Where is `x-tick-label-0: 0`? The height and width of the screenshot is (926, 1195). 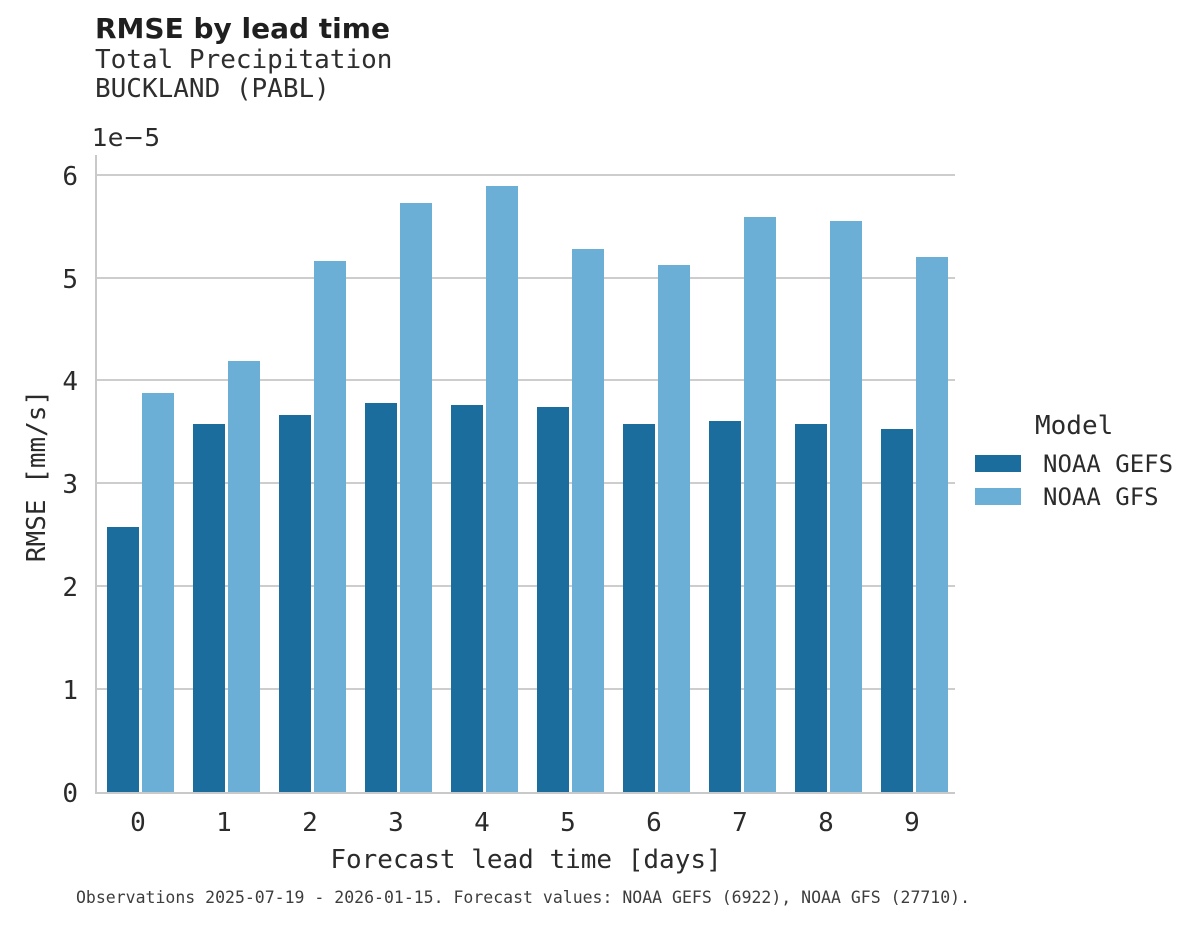
x-tick-label-0: 0 is located at coordinates (138, 823).